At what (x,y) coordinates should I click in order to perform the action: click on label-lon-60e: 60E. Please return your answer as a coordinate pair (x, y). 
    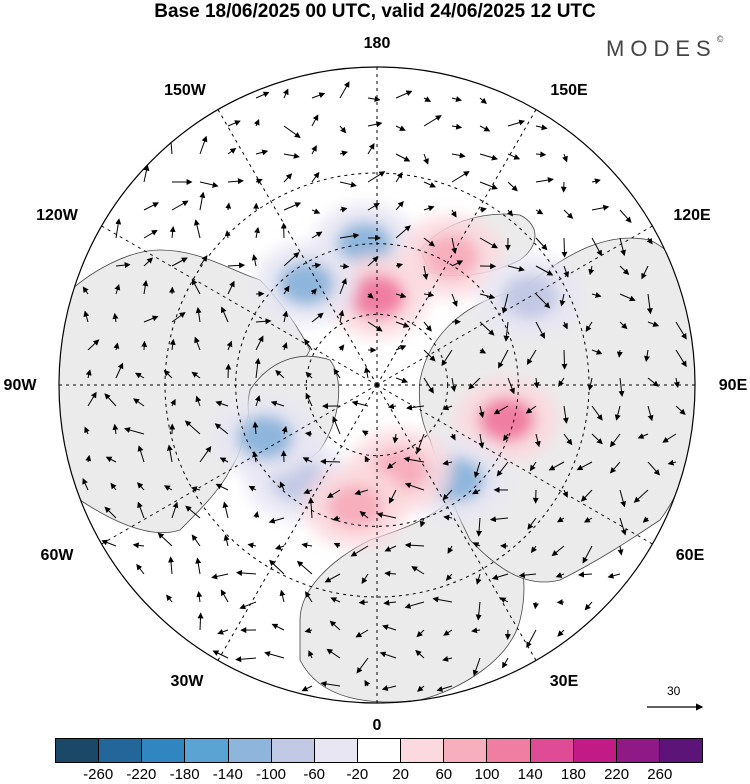
    Looking at the image, I should click on (690, 556).